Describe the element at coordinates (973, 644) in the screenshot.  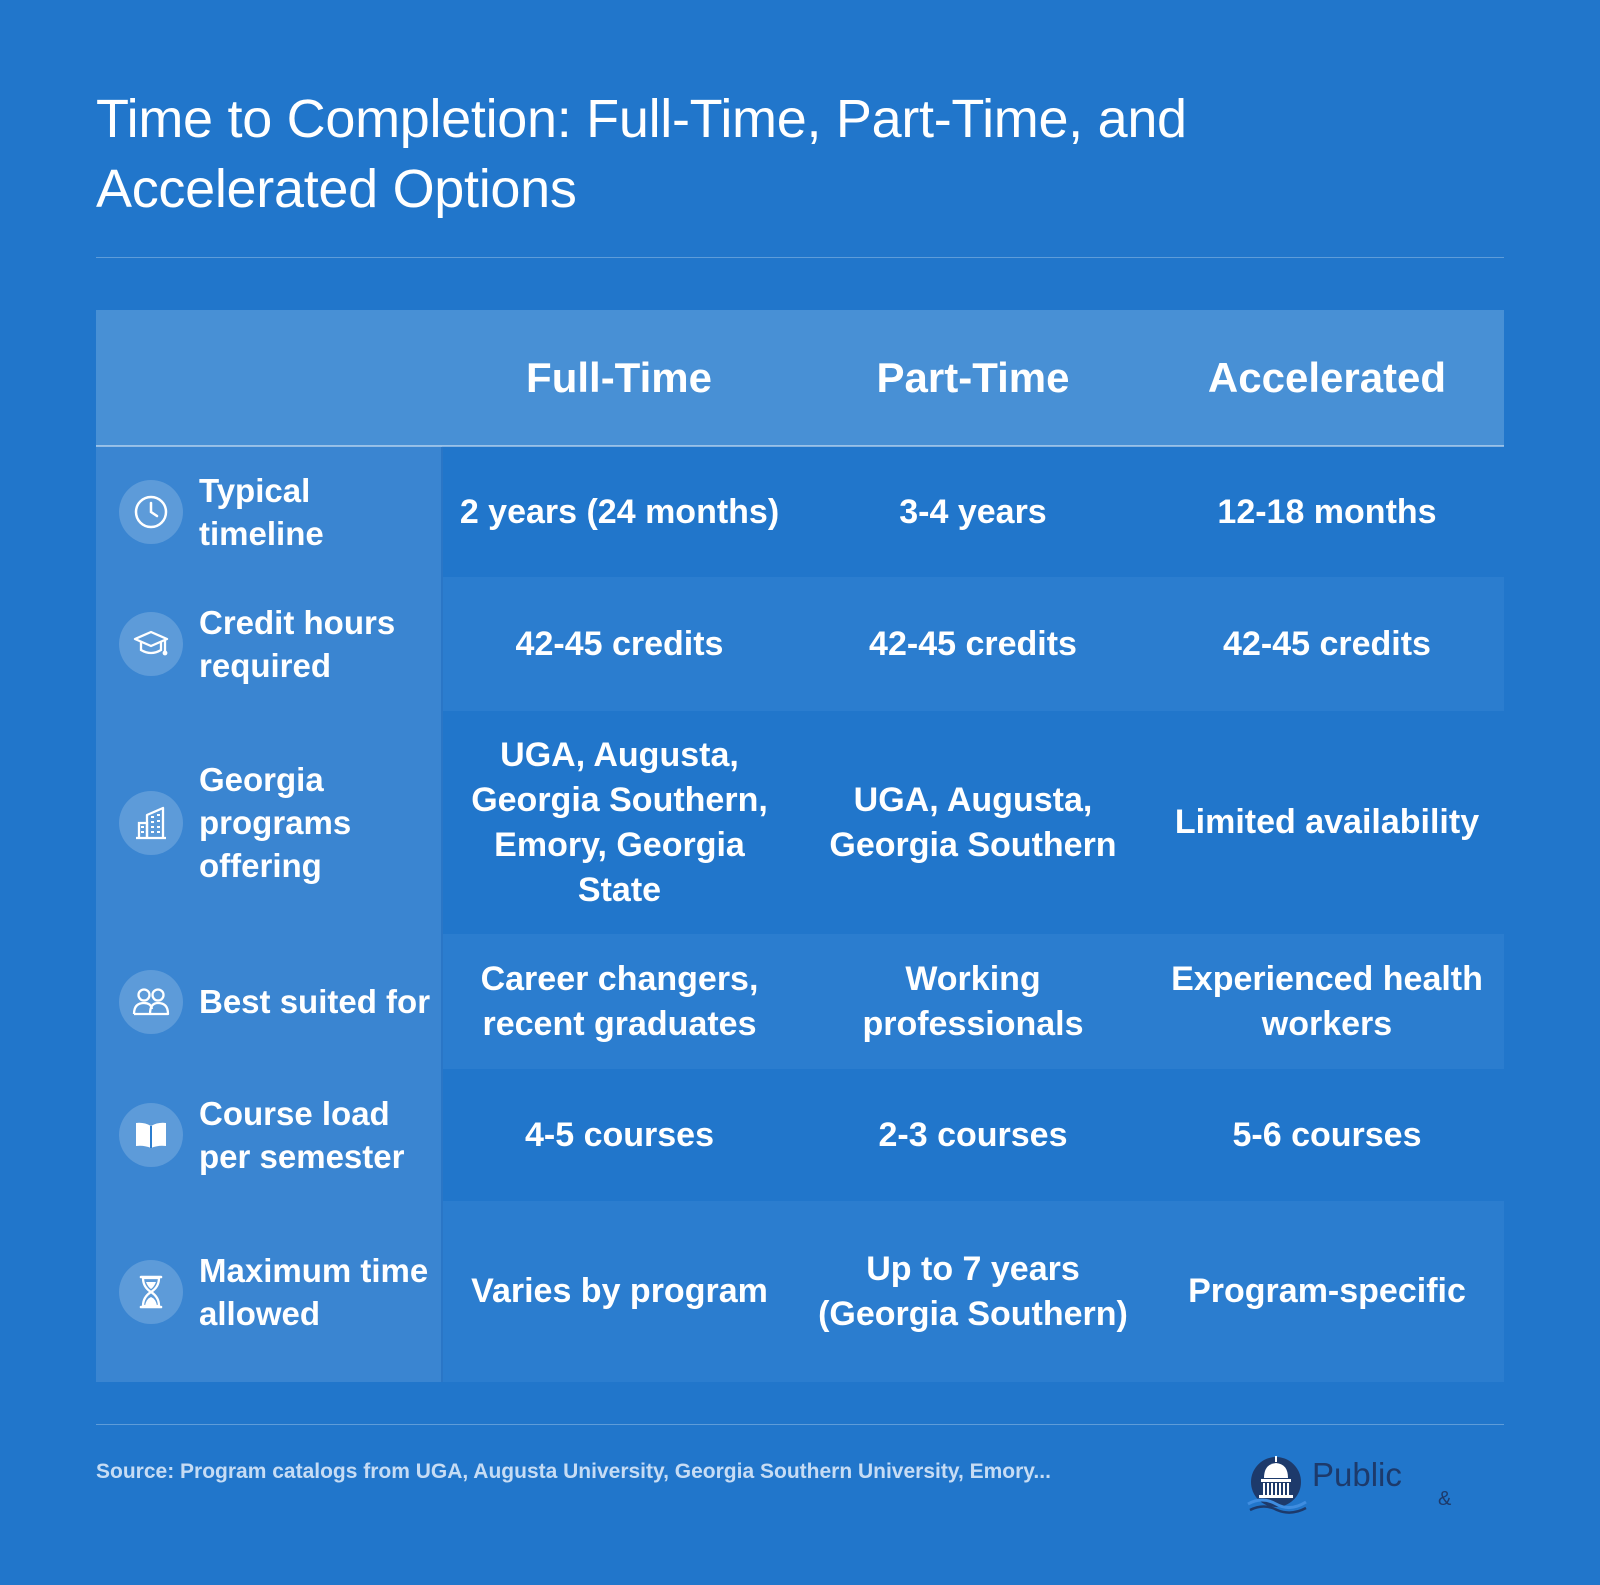
I see `cell-part-time: 42-45 credits` at that location.